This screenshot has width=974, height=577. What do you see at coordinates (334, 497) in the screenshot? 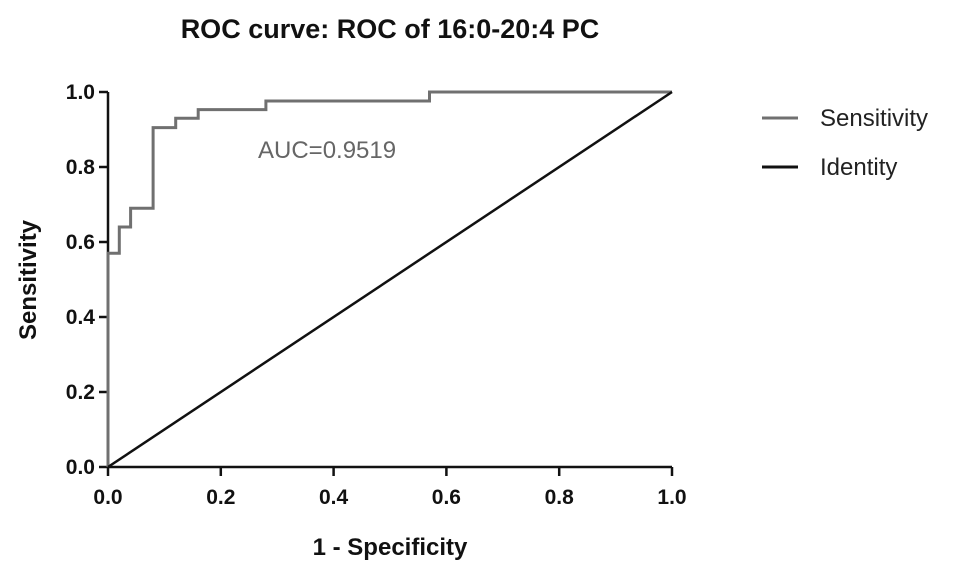
I see `x-tick-label: 0.4` at bounding box center [334, 497].